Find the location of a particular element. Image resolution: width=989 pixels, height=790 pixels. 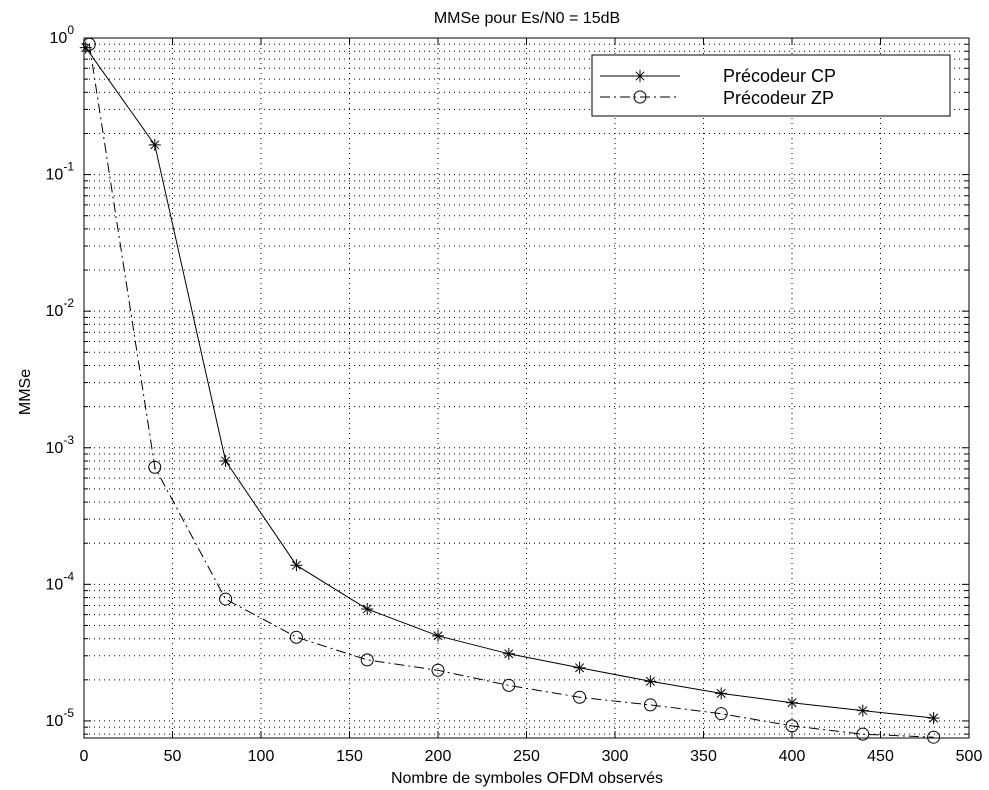

x-tick-label: 450 is located at coordinates (880, 756).